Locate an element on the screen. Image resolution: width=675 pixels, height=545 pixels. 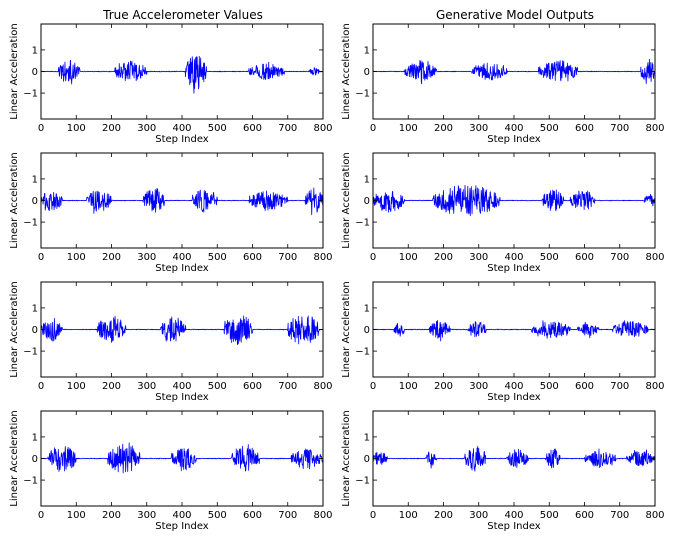
panel-3-2-xtick-label: 300 is located at coordinates (478, 386).